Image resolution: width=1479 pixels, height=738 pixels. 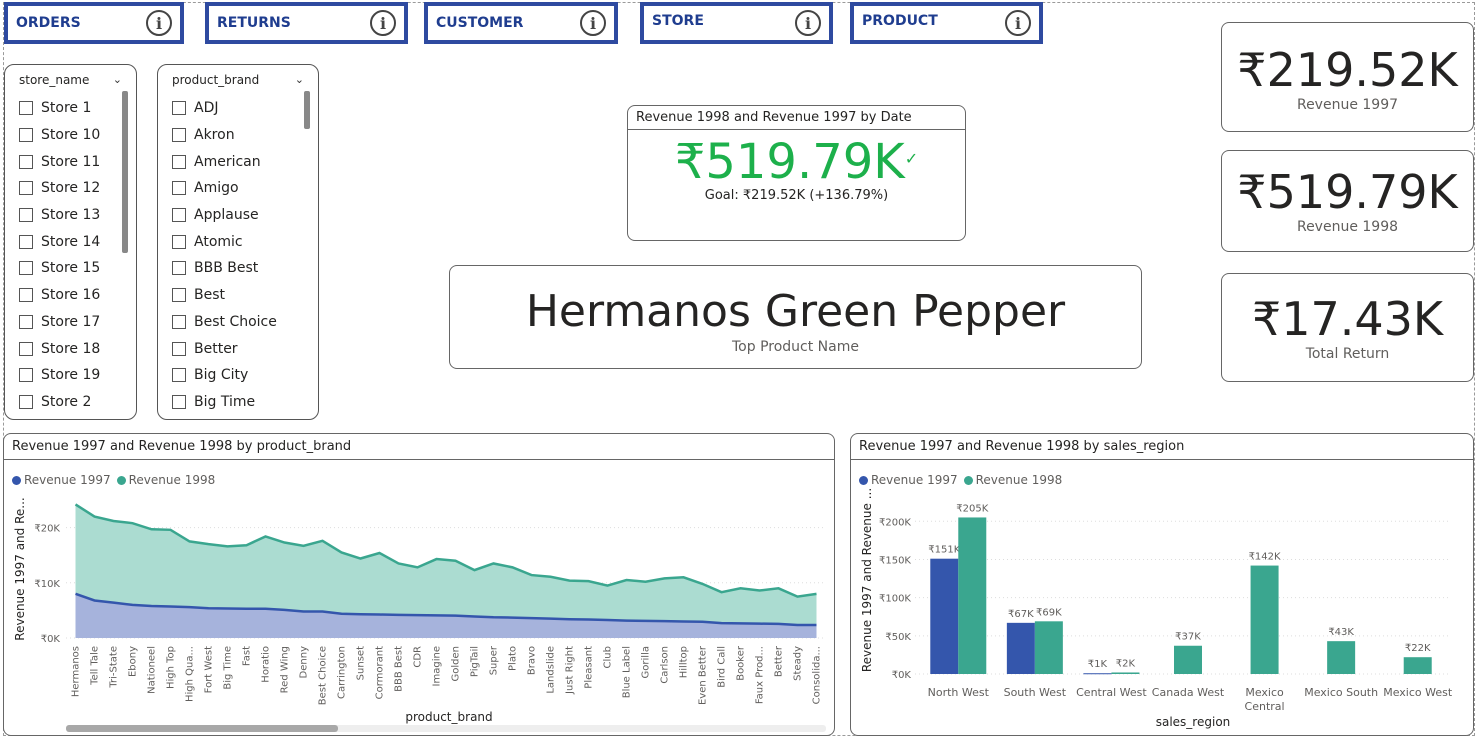 What do you see at coordinates (245, 295) in the screenshot?
I see `slicer-item: Best` at bounding box center [245, 295].